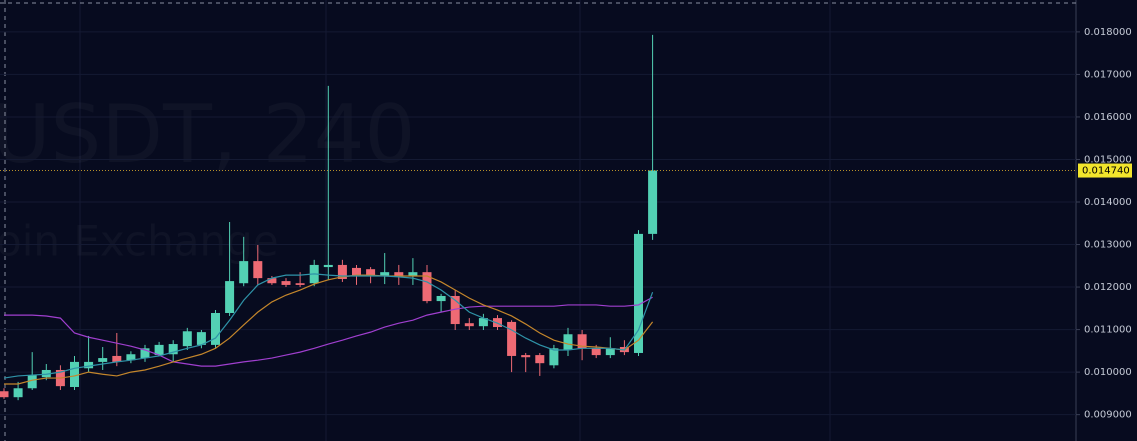 This screenshot has height=441, width=1137. I want to click on y-tick-label: 0.017000, so click(1108, 74).